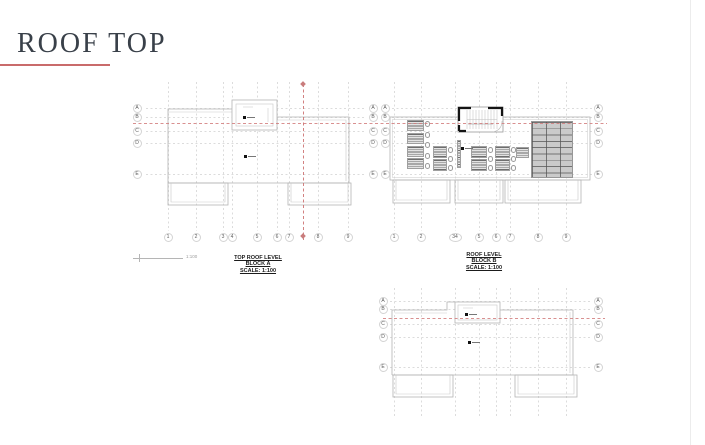  Describe the element at coordinates (192, 256) in the screenshot. I see `scale-bar-label: 1:100` at that location.